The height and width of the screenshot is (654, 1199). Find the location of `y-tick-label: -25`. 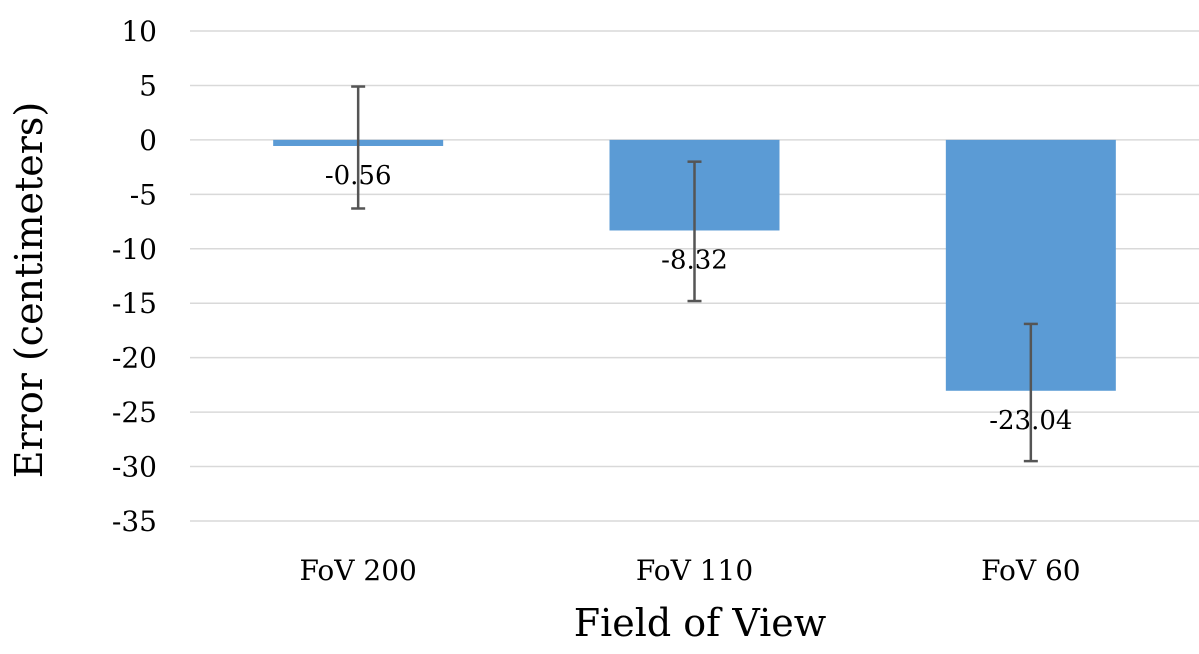

y-tick-label: -25 is located at coordinates (134, 412).